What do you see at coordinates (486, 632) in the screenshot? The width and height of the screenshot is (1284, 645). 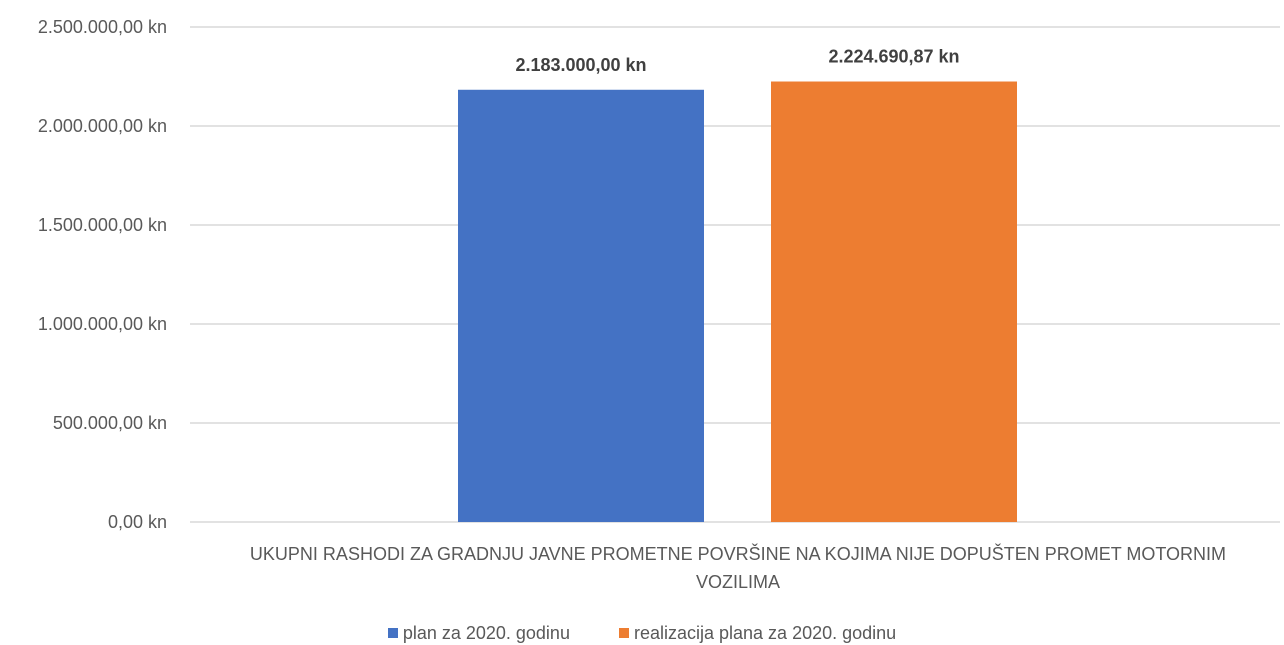 I see `legend-label-plan: plan za 2020. godinu` at bounding box center [486, 632].